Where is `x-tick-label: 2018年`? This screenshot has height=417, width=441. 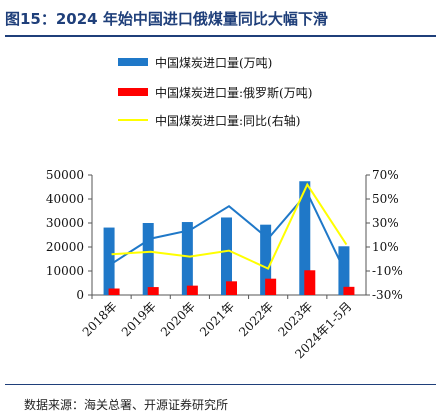
x-tick-label: 2018年 is located at coordinates (100, 319).